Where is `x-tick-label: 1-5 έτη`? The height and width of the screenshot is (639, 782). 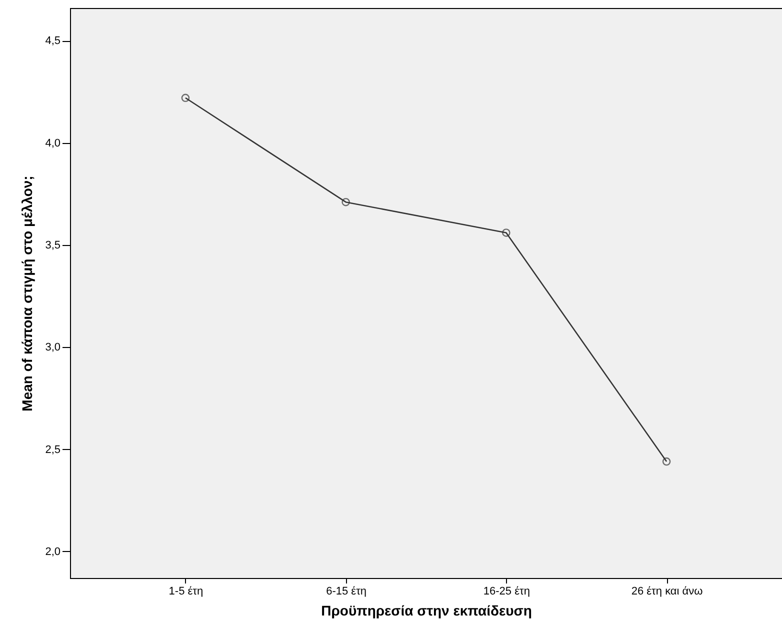
x-tick-label: 1-5 έτη is located at coordinates (186, 592).